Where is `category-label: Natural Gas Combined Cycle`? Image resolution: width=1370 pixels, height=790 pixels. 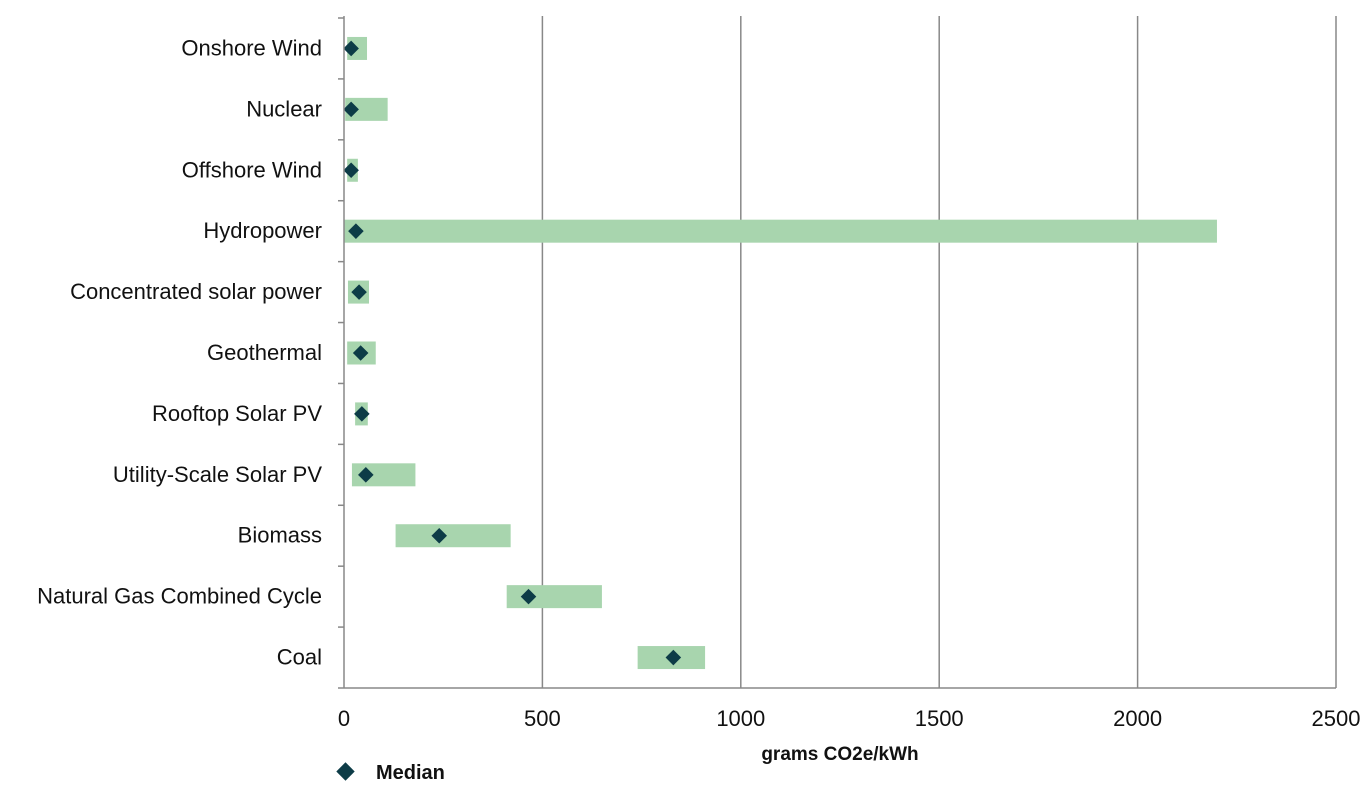
category-label: Natural Gas Combined Cycle is located at coordinates (179, 596).